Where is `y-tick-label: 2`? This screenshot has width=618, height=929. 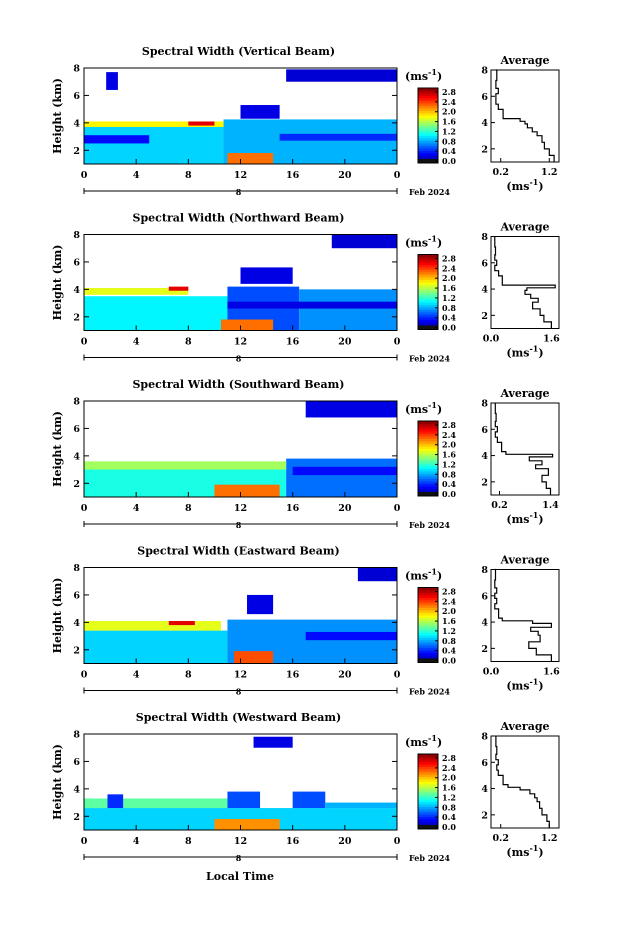
y-tick-label: 2 is located at coordinates (76, 817).